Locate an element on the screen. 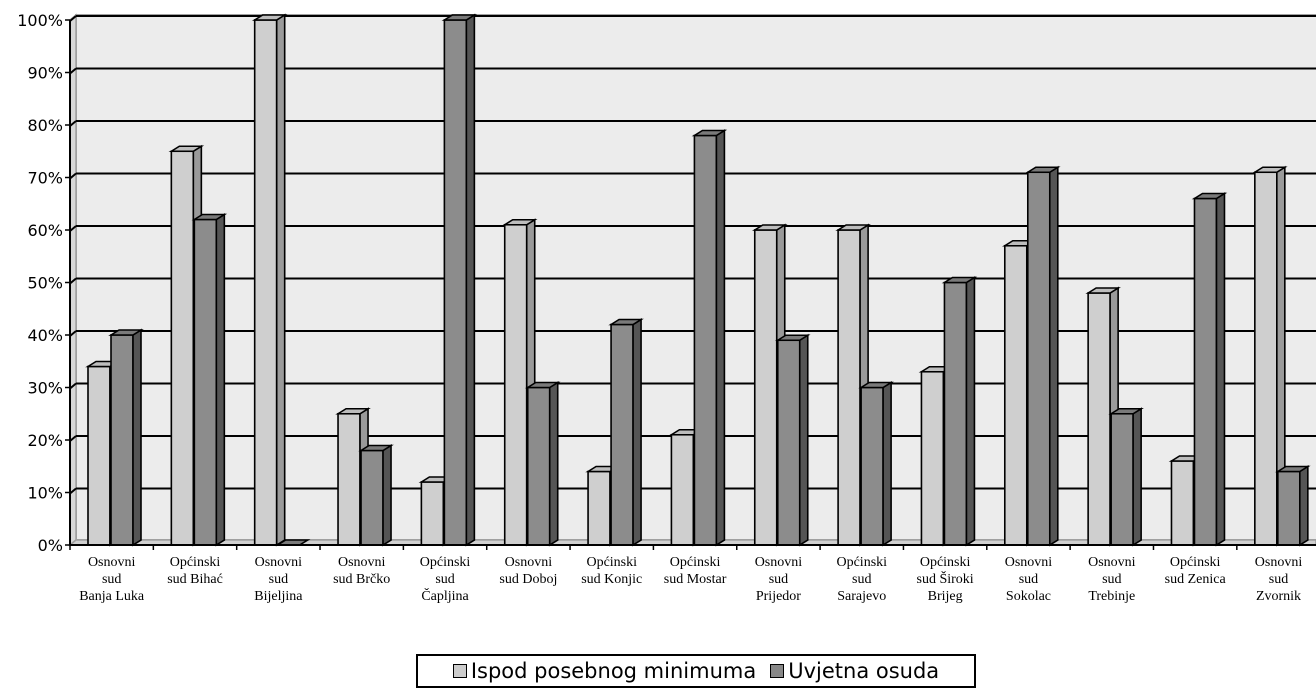  legend-label-series-1: Ispod posebnog minimuma is located at coordinates (613, 671).